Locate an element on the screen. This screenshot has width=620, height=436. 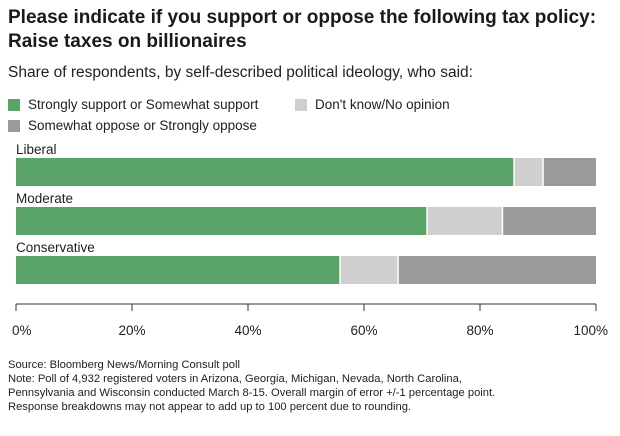
legend-swatch-support is located at coordinates (14, 105).